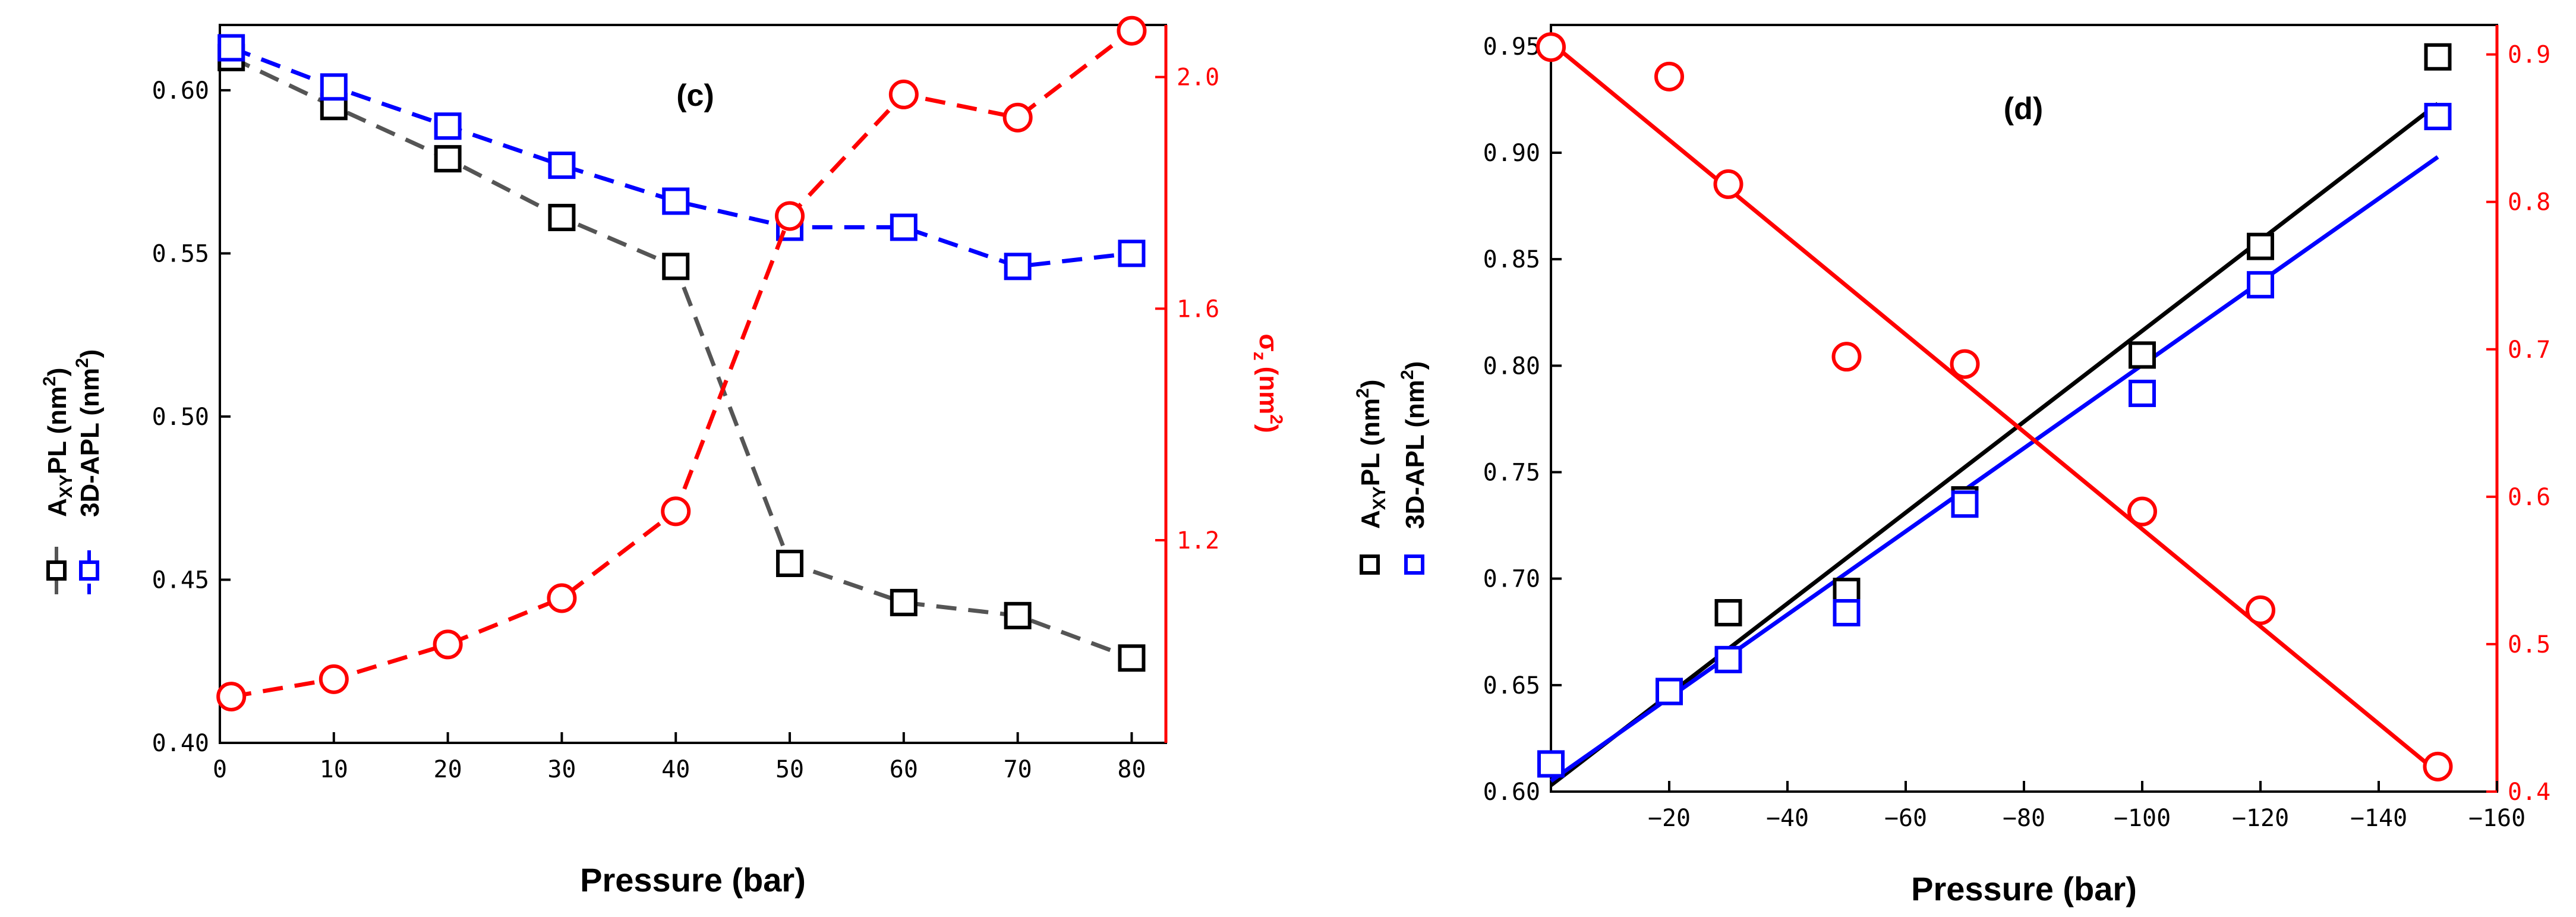  I want to click on x-tick-label: 30, so click(562, 769).